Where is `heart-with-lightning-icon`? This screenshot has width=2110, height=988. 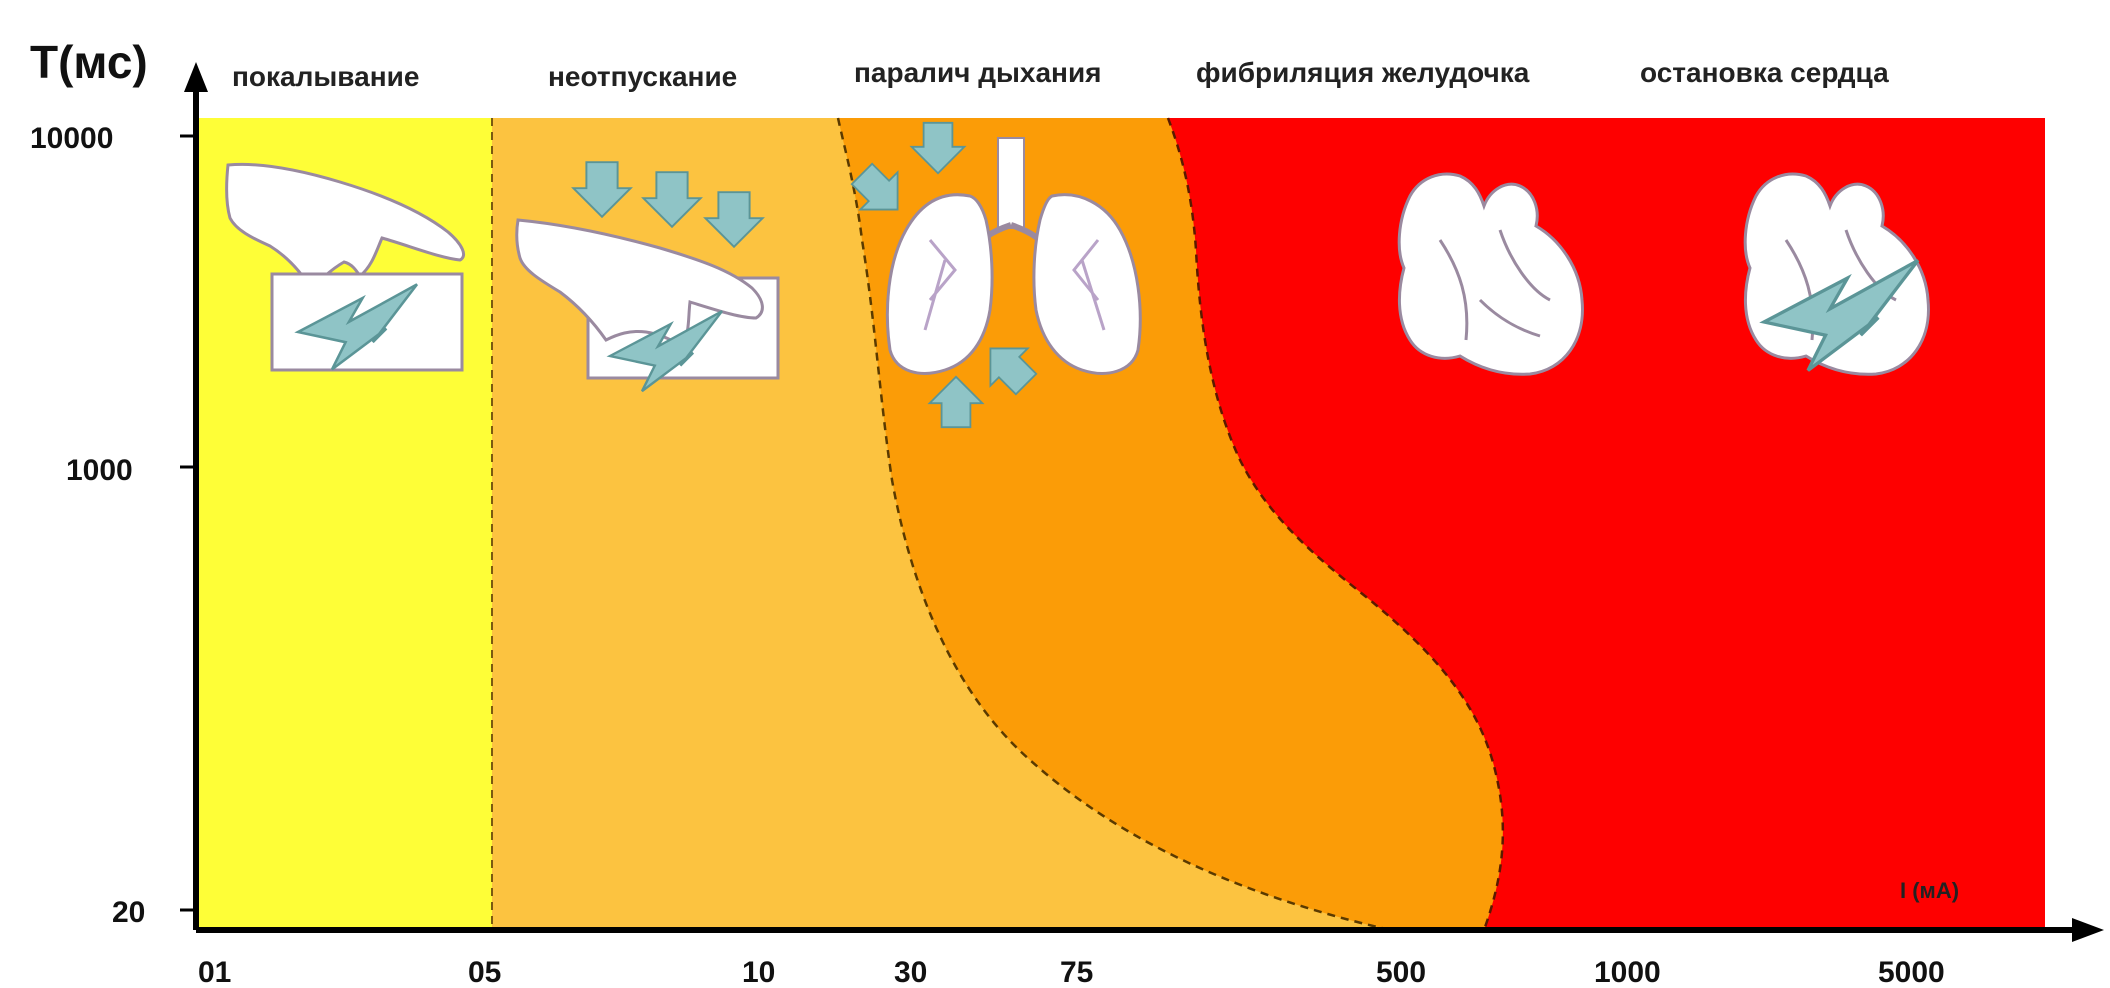 heart-with-lightning-icon is located at coordinates (1836, 274).